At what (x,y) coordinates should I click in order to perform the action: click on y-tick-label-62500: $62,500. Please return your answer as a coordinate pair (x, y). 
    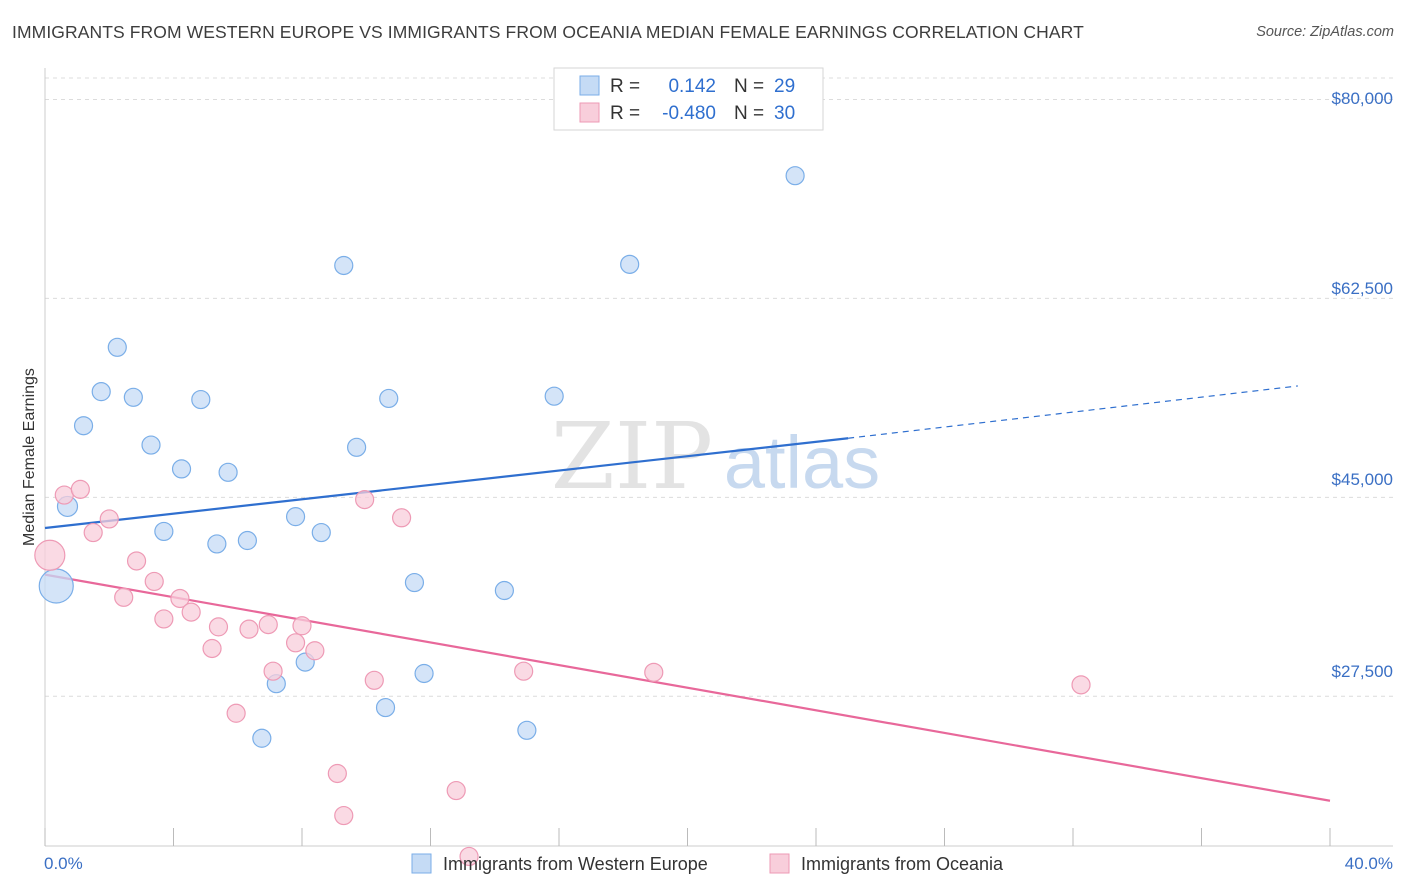
    Looking at the image, I should click on (1362, 288).